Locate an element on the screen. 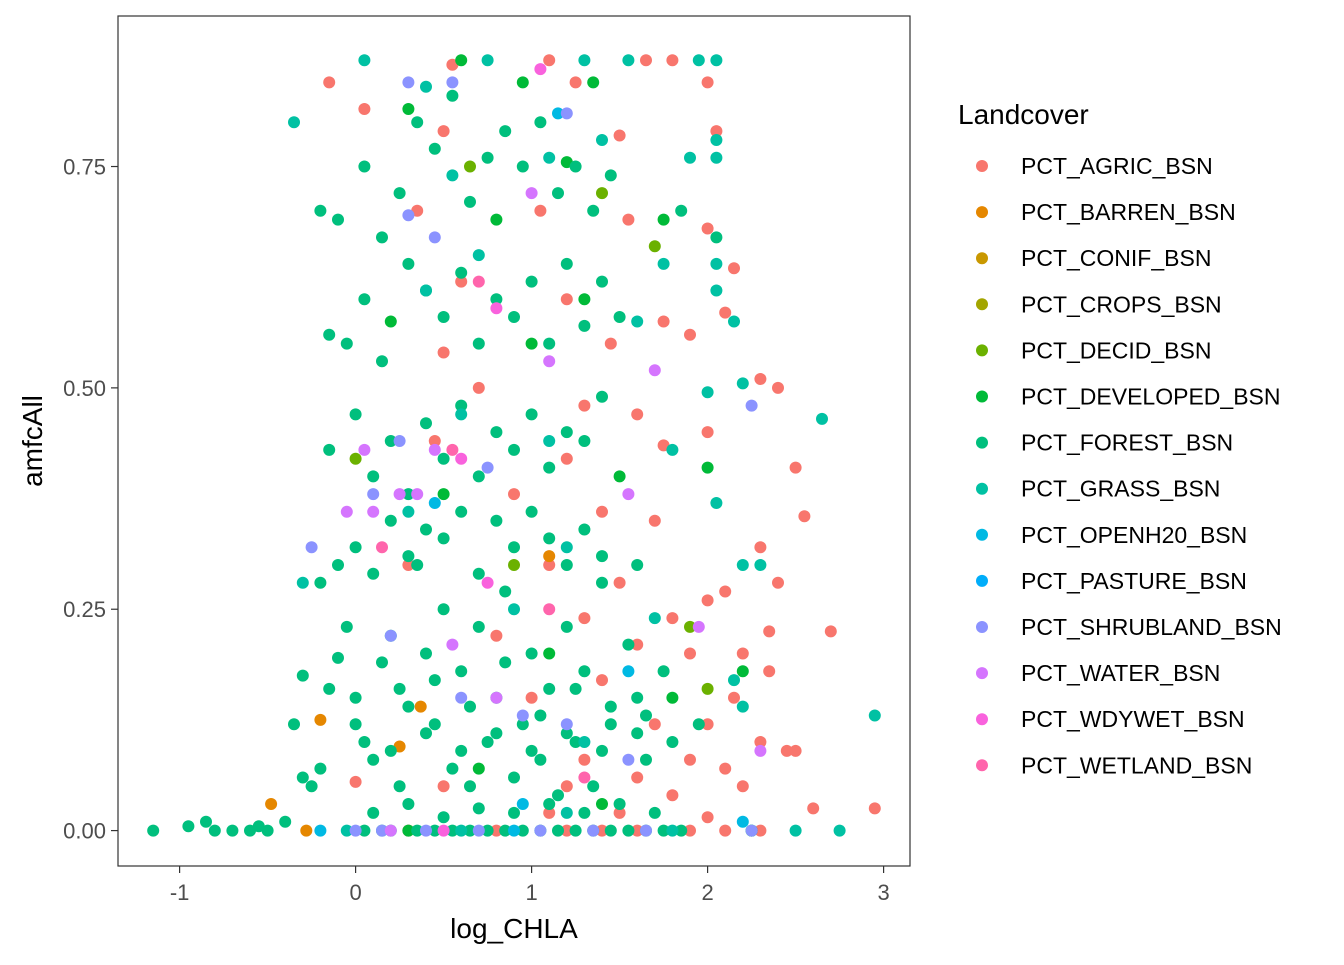 The height and width of the screenshot is (965, 1344). legend-label: PCT_WETLAND_BSN is located at coordinates (1136, 765).